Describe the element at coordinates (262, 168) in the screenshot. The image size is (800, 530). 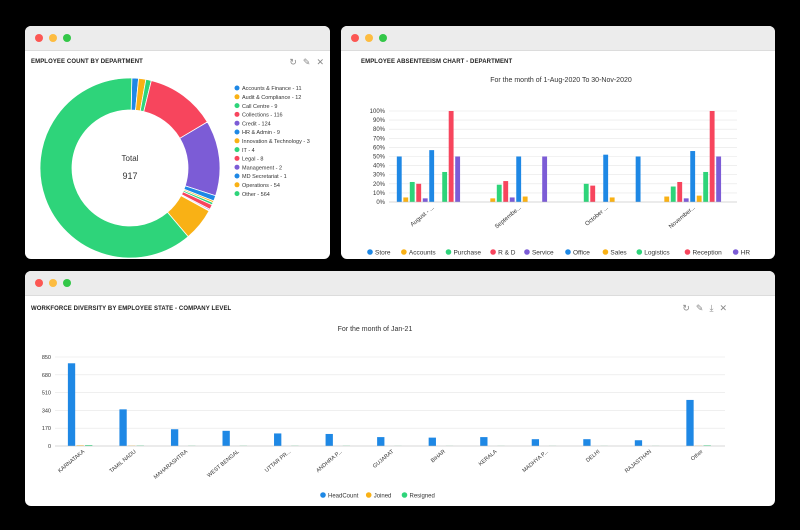
I see `legend-item: Management - 2` at that location.